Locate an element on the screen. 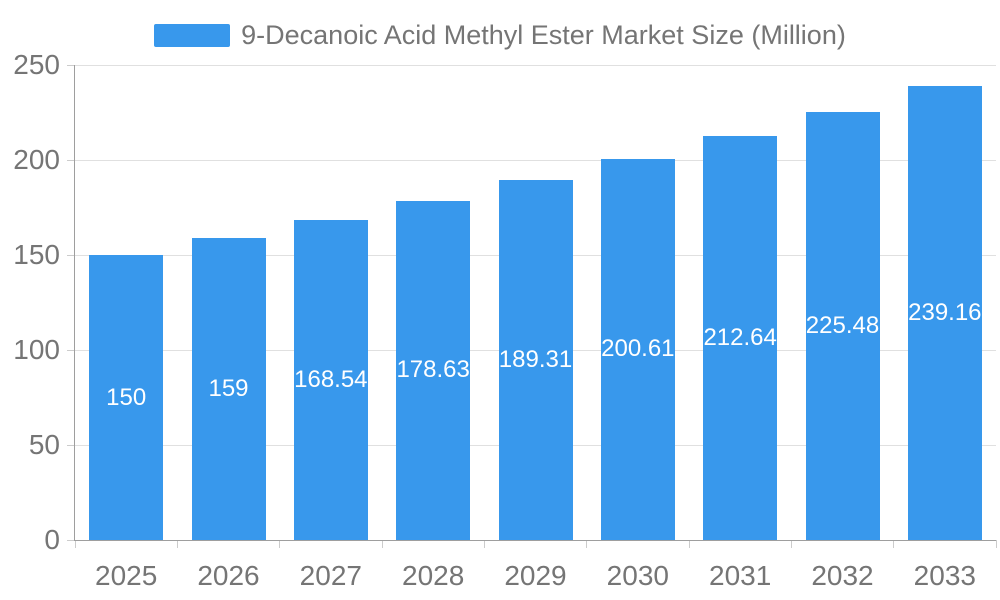 The image size is (1000, 600). bar-value-label: 212.64 is located at coordinates (740, 337).